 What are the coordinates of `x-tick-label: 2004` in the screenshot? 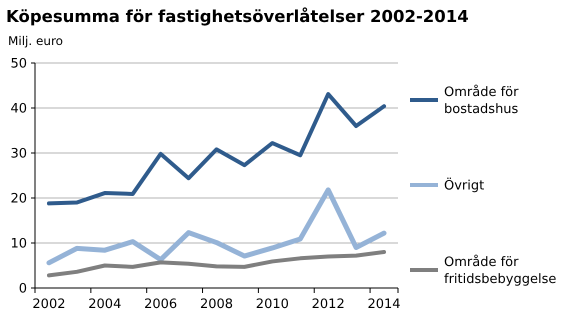 It's located at (105, 304).